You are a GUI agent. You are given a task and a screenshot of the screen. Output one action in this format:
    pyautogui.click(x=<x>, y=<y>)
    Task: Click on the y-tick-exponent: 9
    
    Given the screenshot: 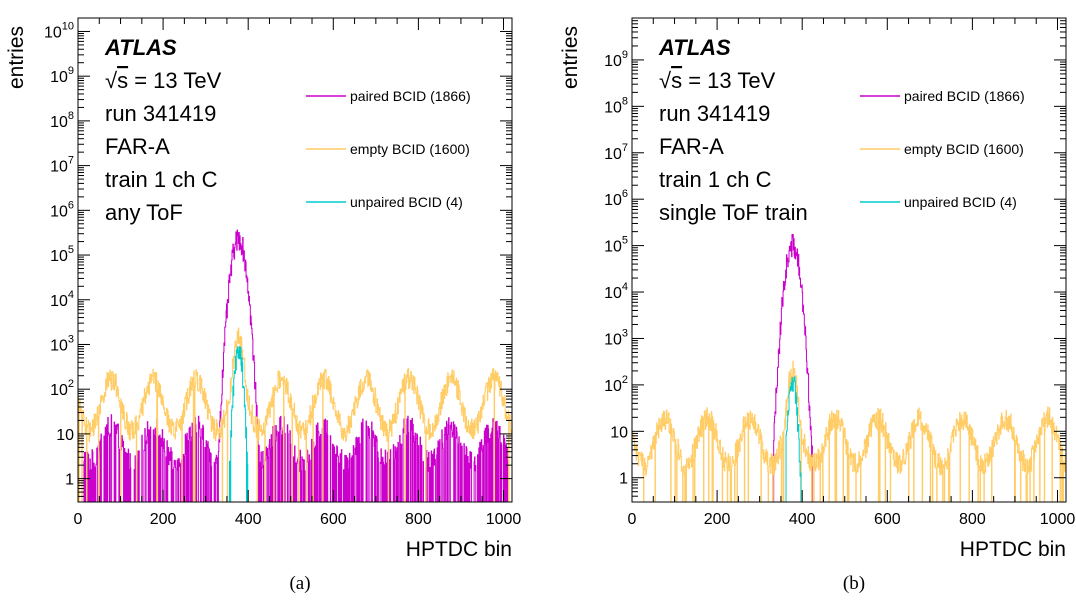 What is the action you would take?
    pyautogui.click(x=71, y=71)
    